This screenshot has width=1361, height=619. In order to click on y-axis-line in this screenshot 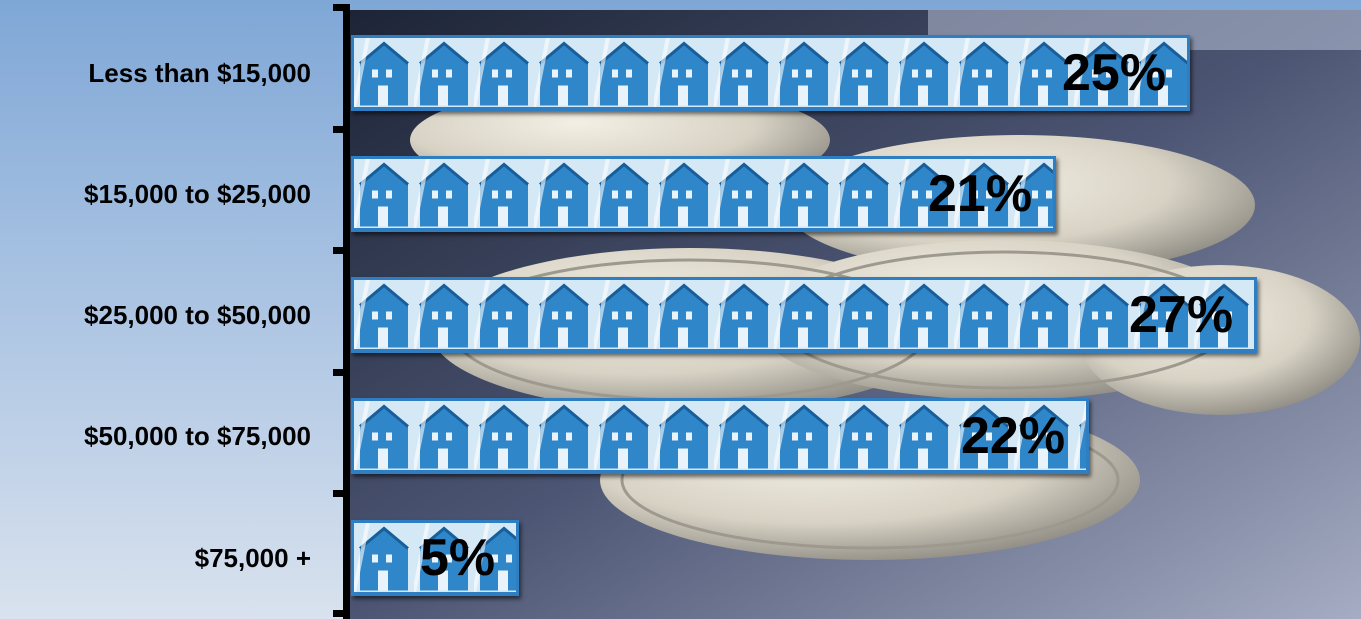, I will do `click(346, 312)`.